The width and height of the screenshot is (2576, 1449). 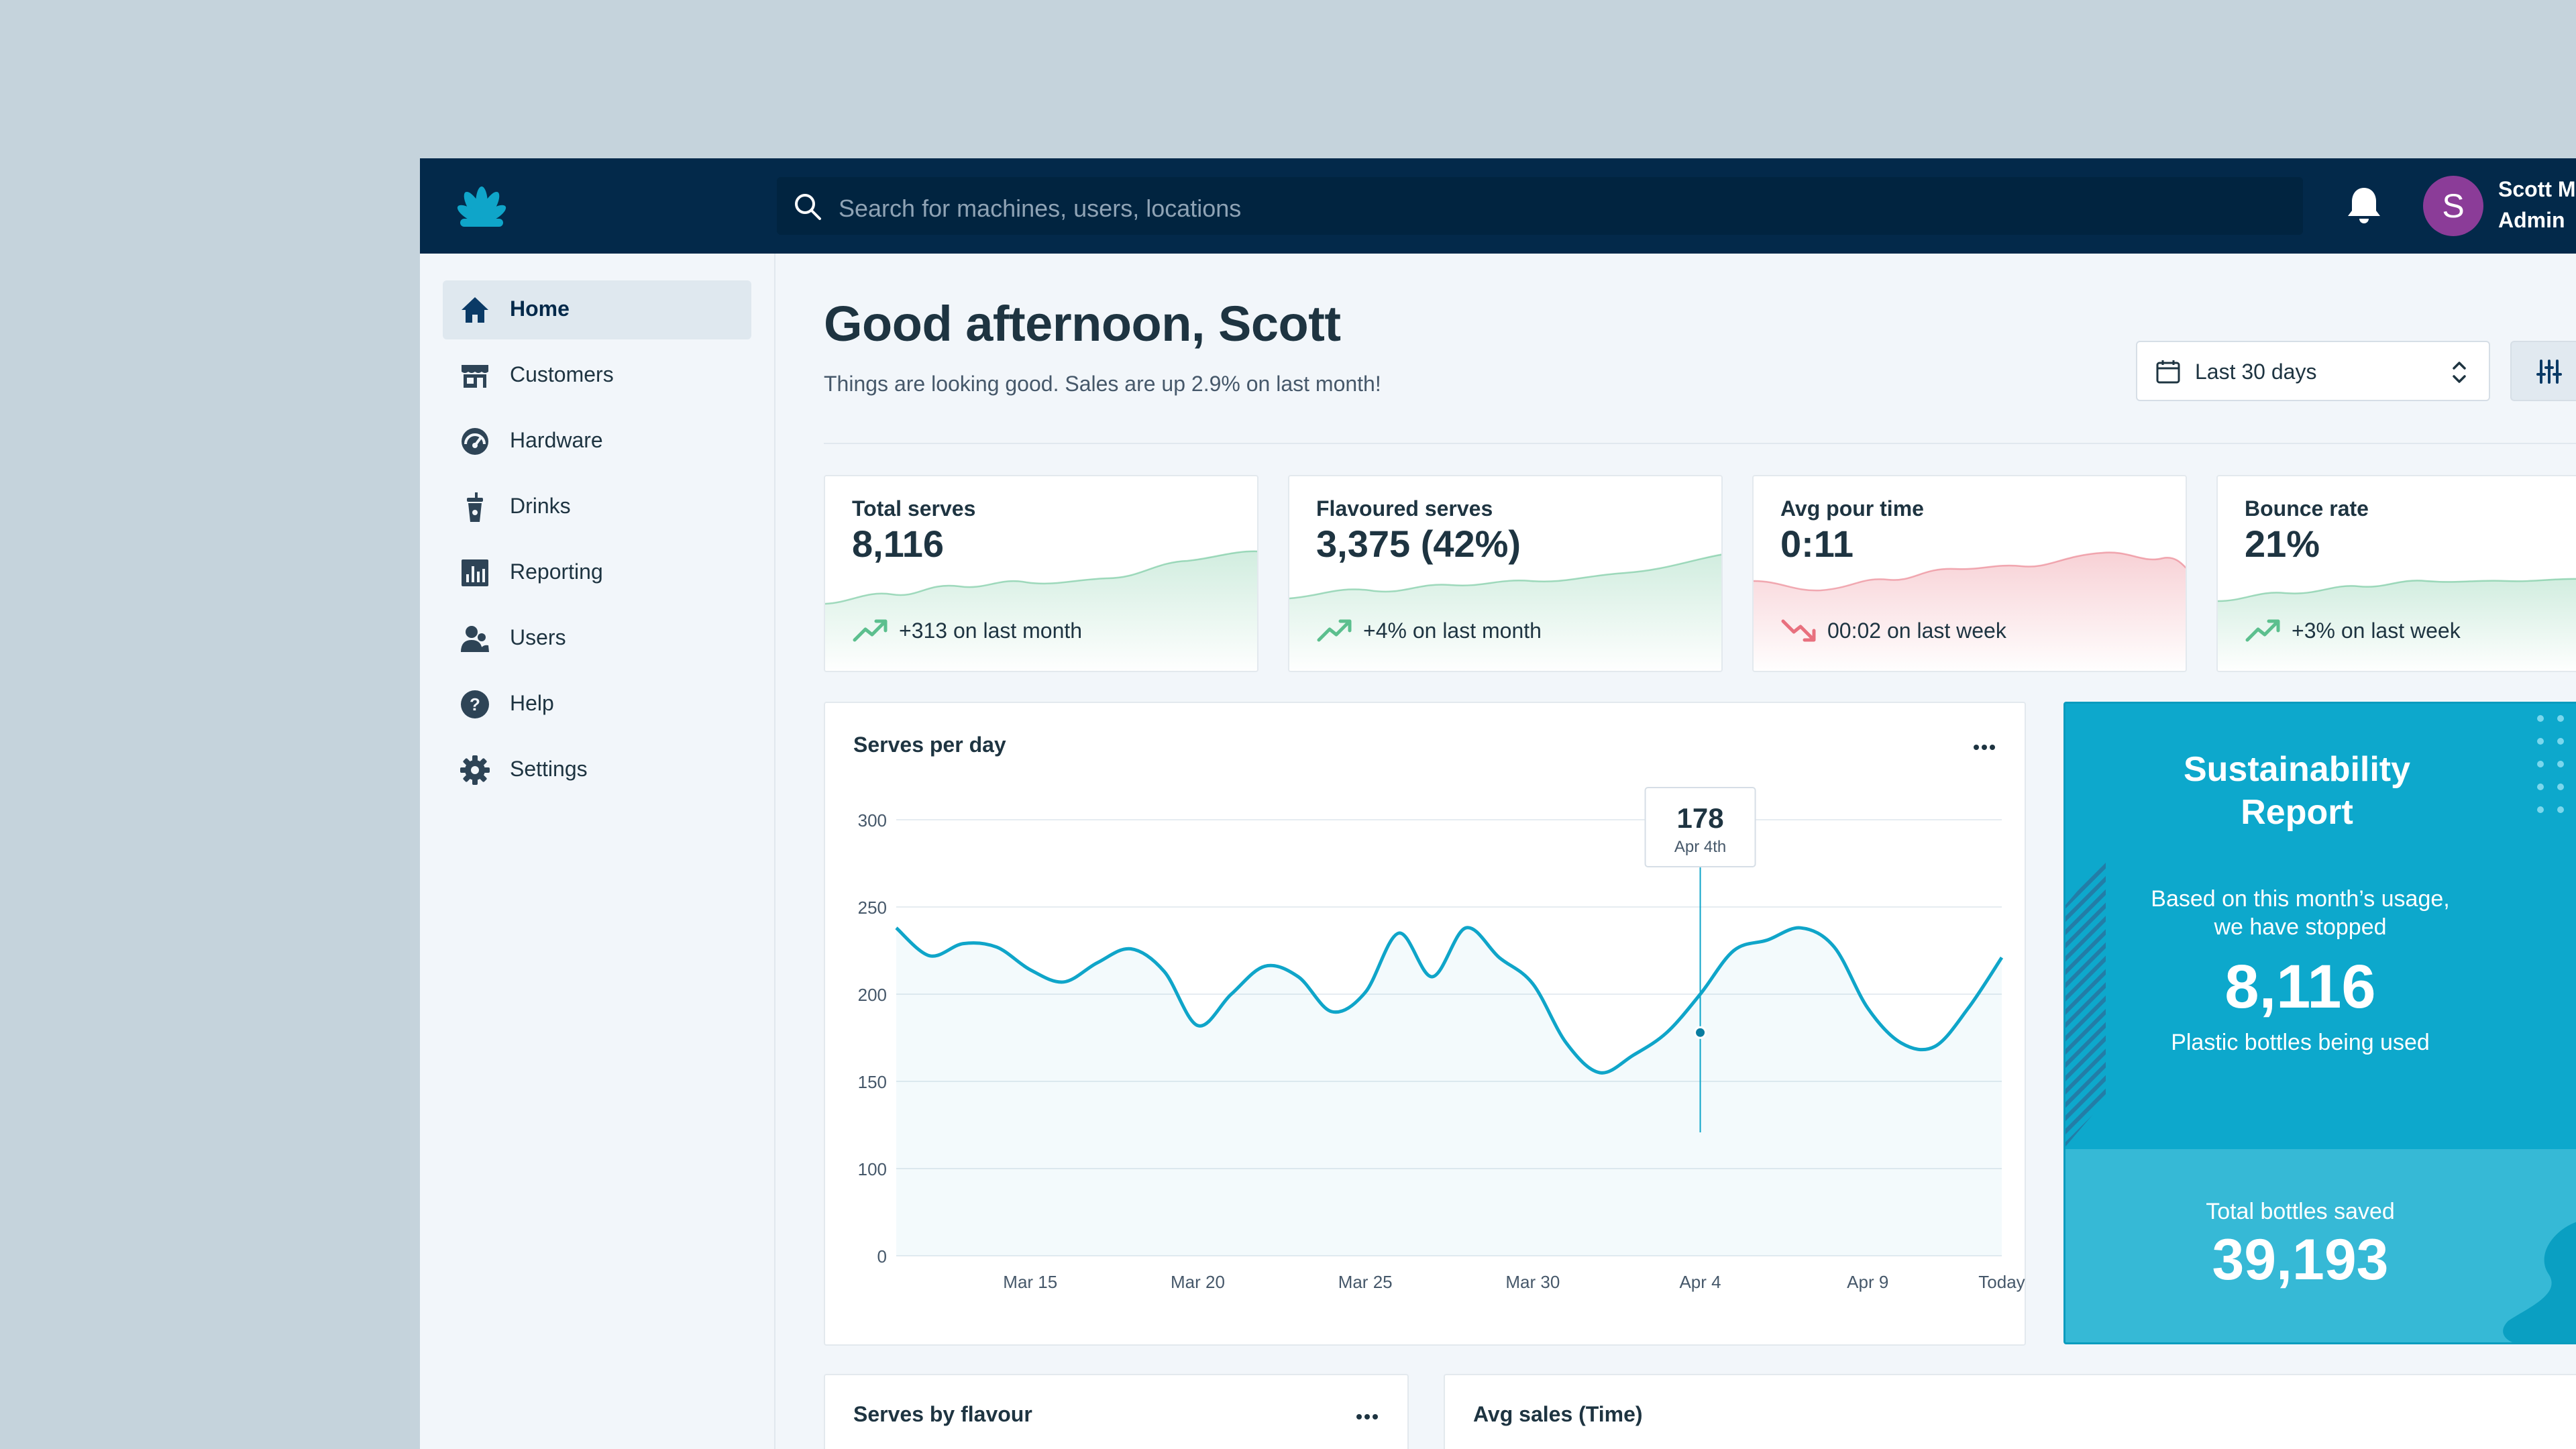 What do you see at coordinates (2453, 206) in the screenshot?
I see `avatar: S` at bounding box center [2453, 206].